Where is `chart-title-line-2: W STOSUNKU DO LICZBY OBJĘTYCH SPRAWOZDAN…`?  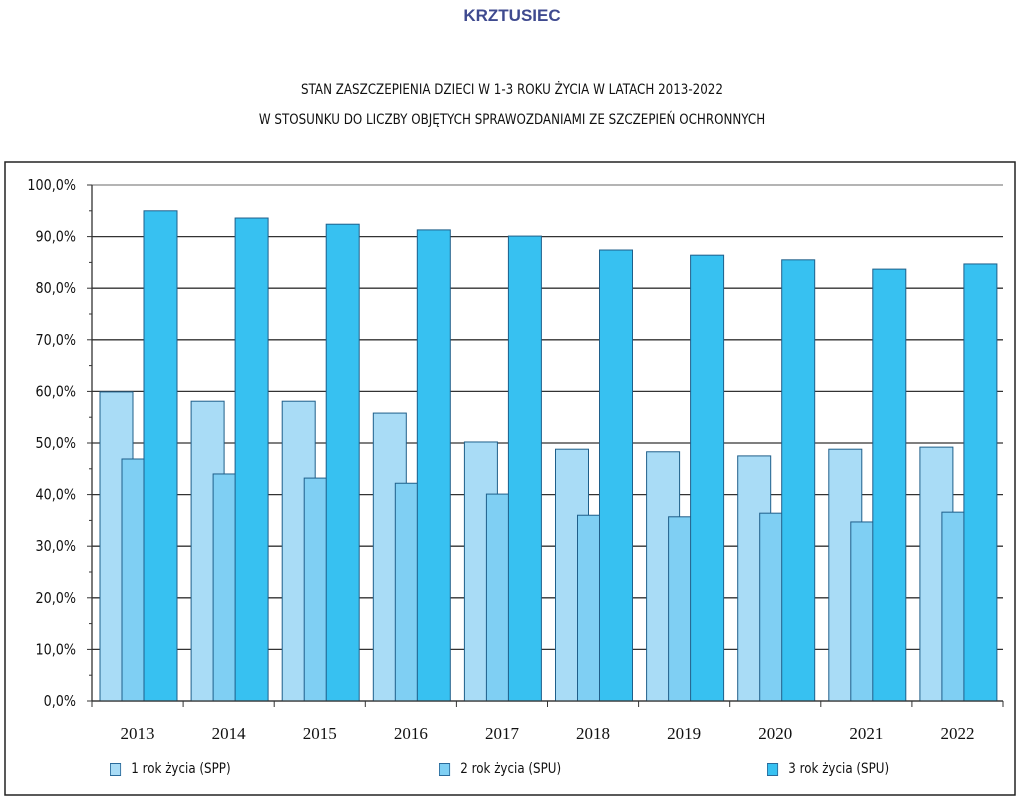 chart-title-line-2: W STOSUNKU DO LICZBY OBJĘTYCH SPRAWOZDAN… is located at coordinates (512, 120).